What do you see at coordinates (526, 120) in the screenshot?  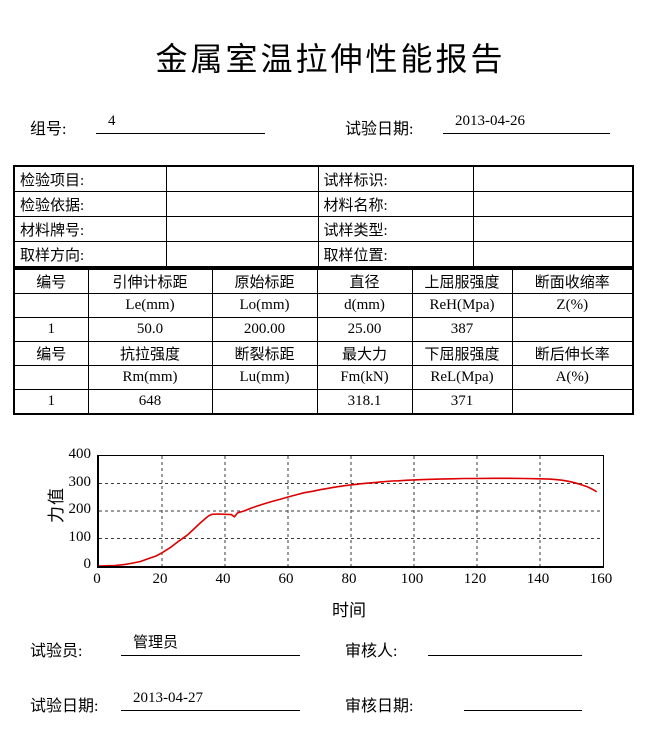 I see `test-date-line: 2013-04-26` at bounding box center [526, 120].